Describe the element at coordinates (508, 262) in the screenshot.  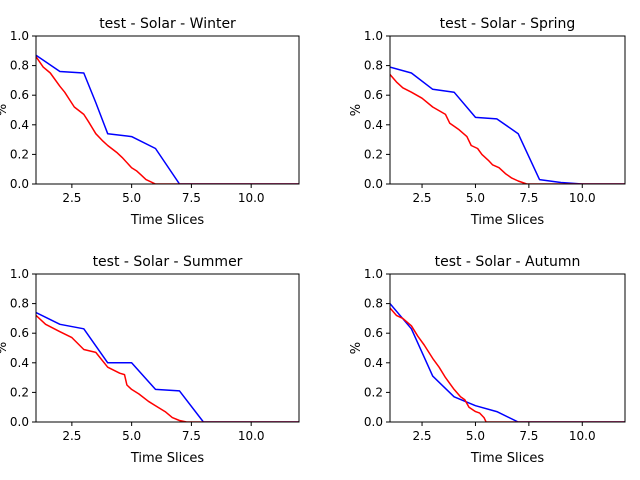
I see `subplot-title: test - Solar - Autumn` at that location.